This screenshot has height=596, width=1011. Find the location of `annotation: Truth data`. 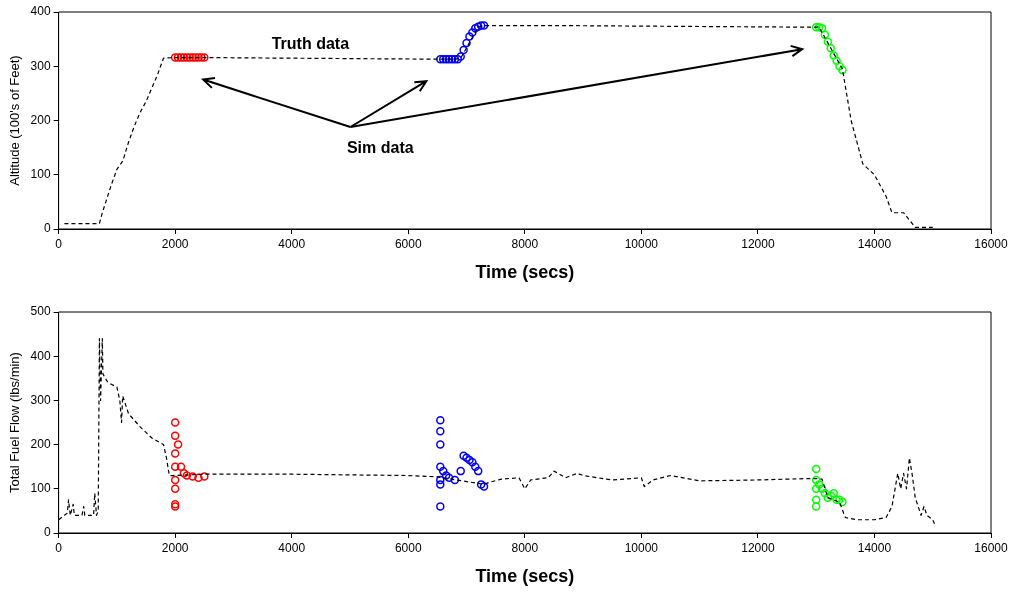

annotation: Truth data is located at coordinates (310, 43).